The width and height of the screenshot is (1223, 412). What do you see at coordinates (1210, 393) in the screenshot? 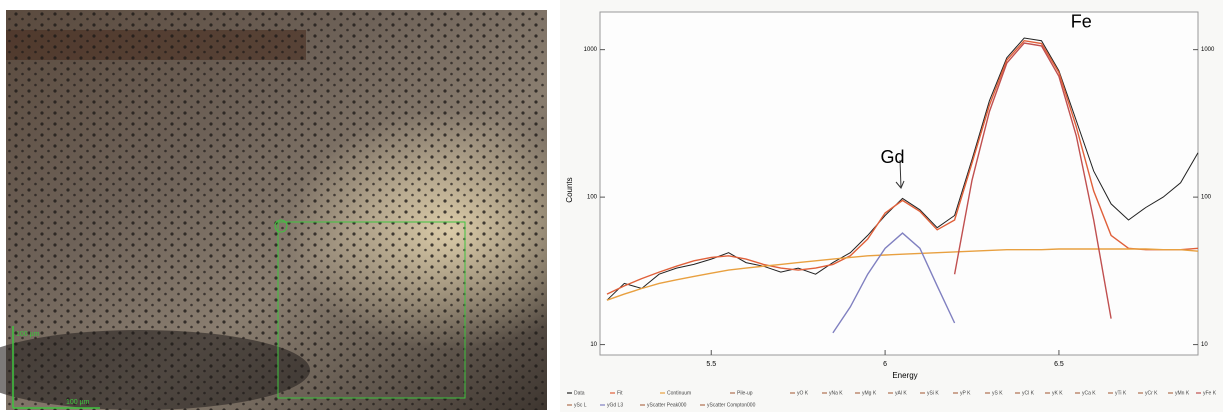
I see `legend-label: yFe K` at bounding box center [1210, 393].